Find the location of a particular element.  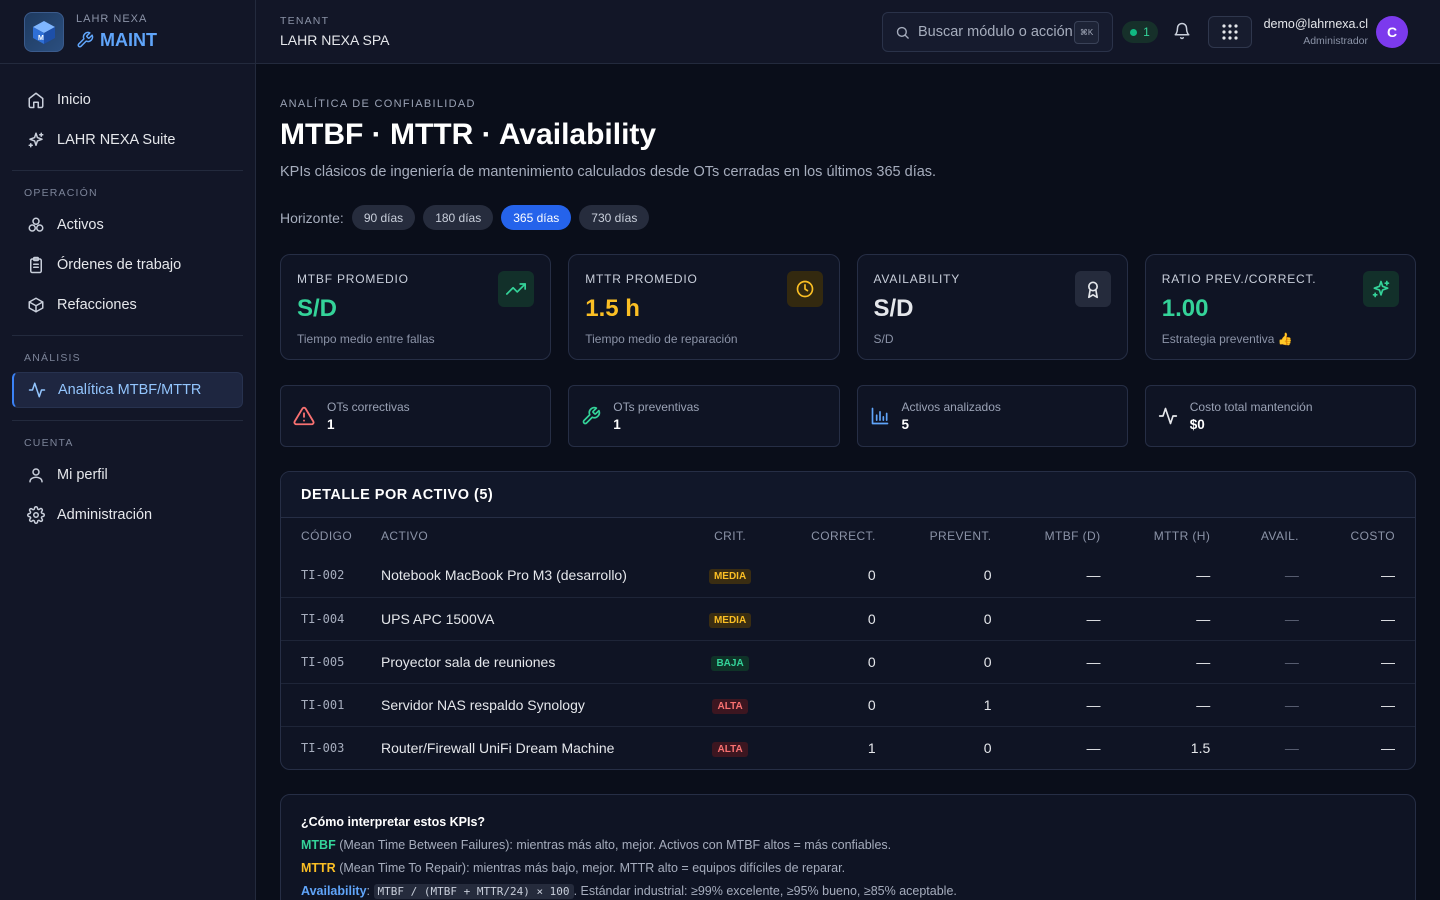

search-shortcut: ⌘K is located at coordinates (1086, 32).